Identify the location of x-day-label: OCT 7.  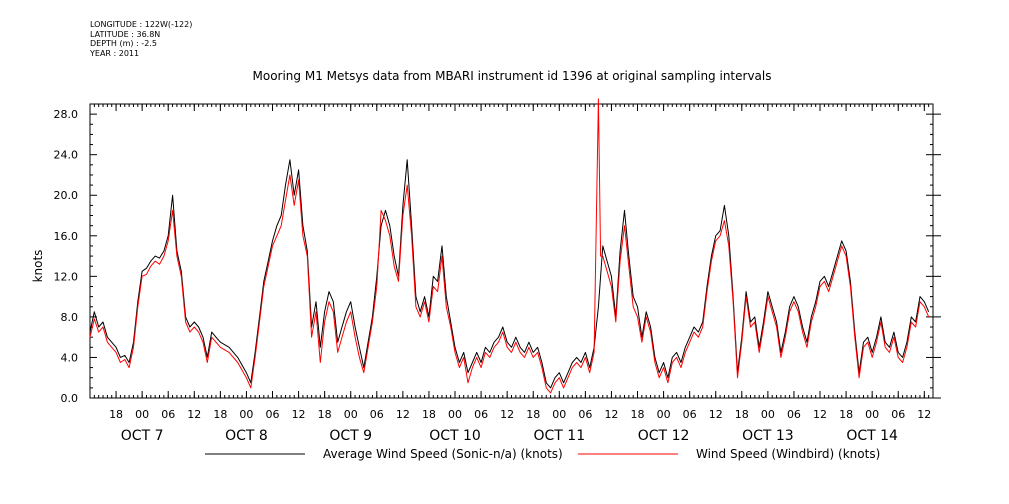
(142, 436).